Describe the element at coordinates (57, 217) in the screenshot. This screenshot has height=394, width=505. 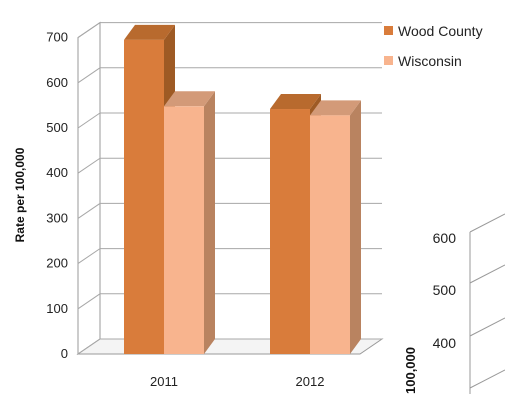
I see `y-tick-label: 300` at that location.